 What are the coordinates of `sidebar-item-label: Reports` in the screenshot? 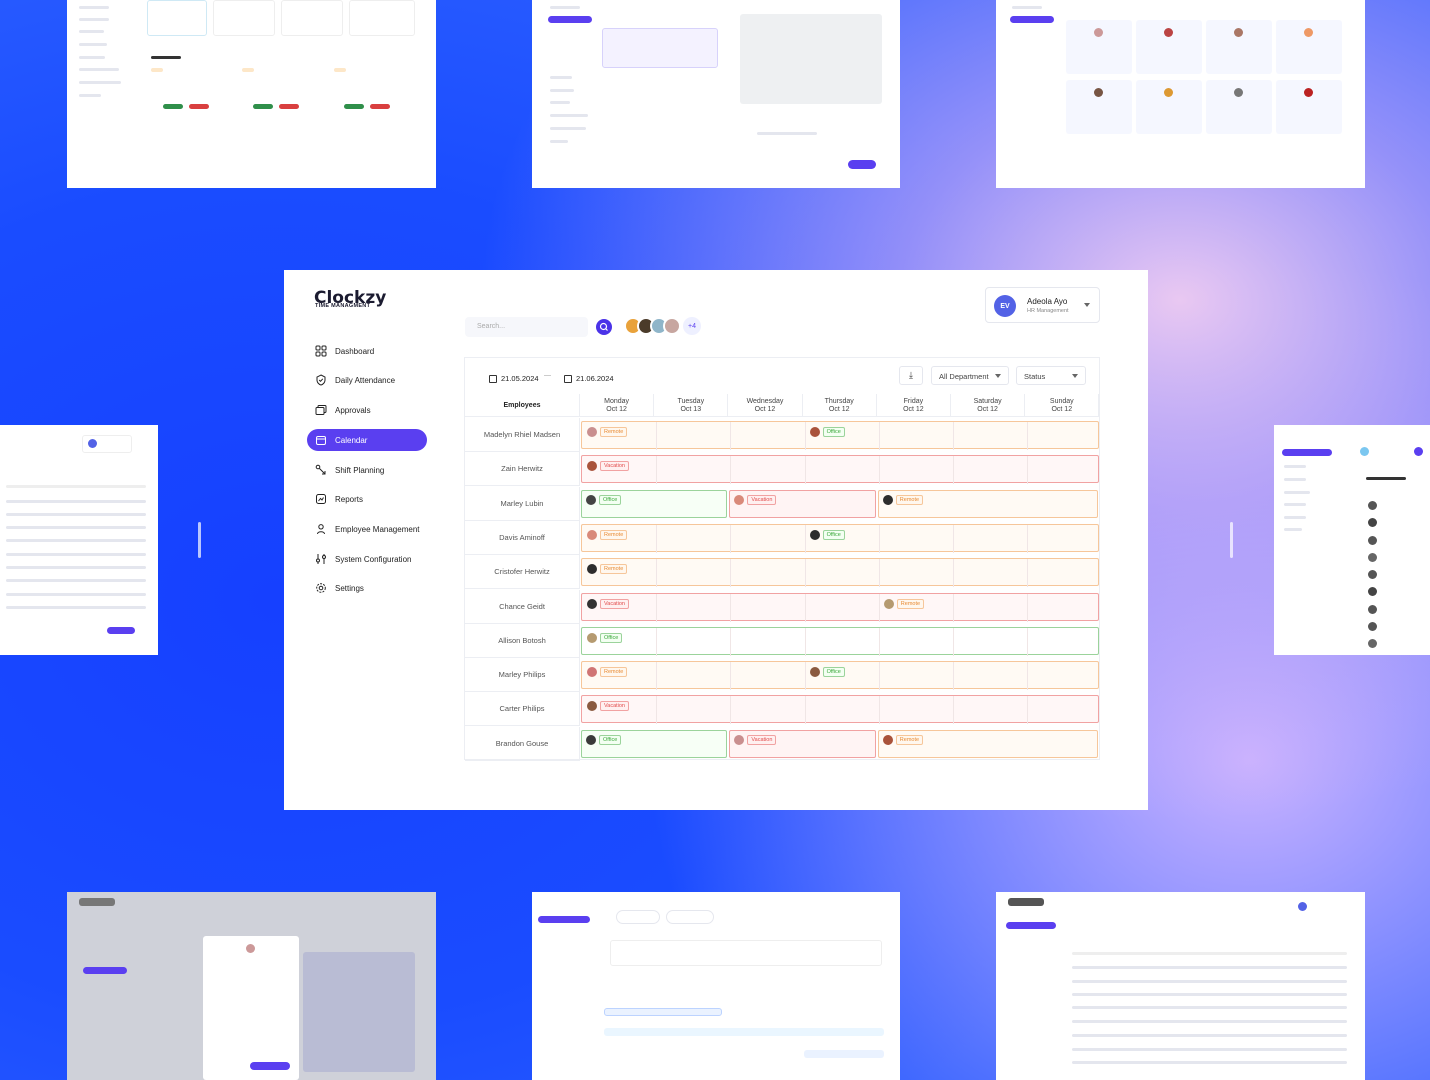 It's located at (349, 499).